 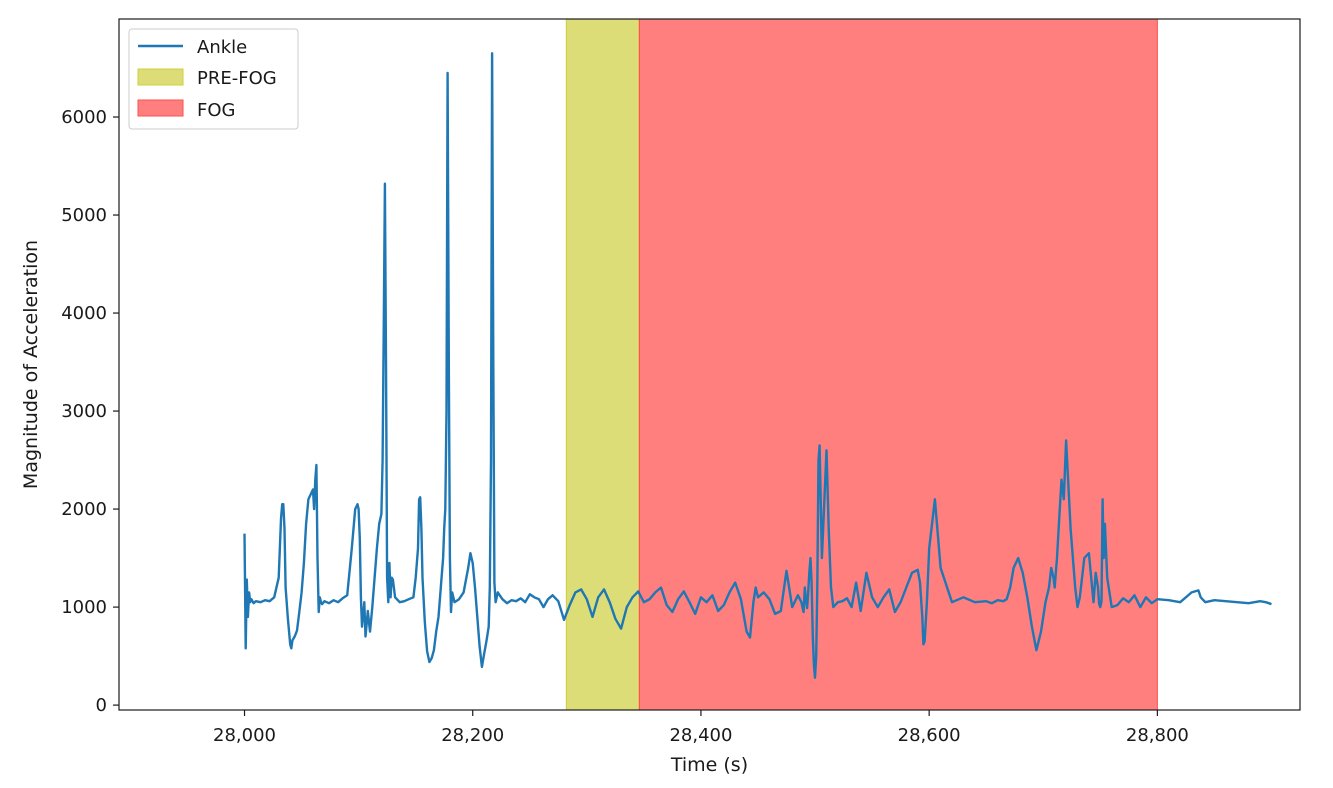 I want to click on legend: Ankle PRE-FOG FOG, so click(x=213, y=79).